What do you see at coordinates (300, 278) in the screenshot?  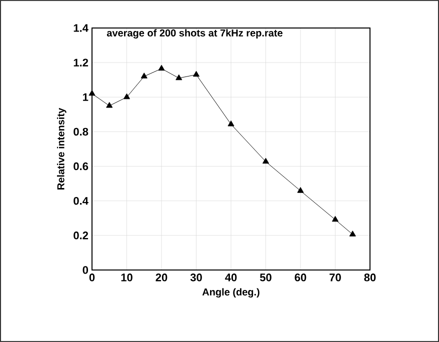 I see `x-tick-label: 60` at bounding box center [300, 278].